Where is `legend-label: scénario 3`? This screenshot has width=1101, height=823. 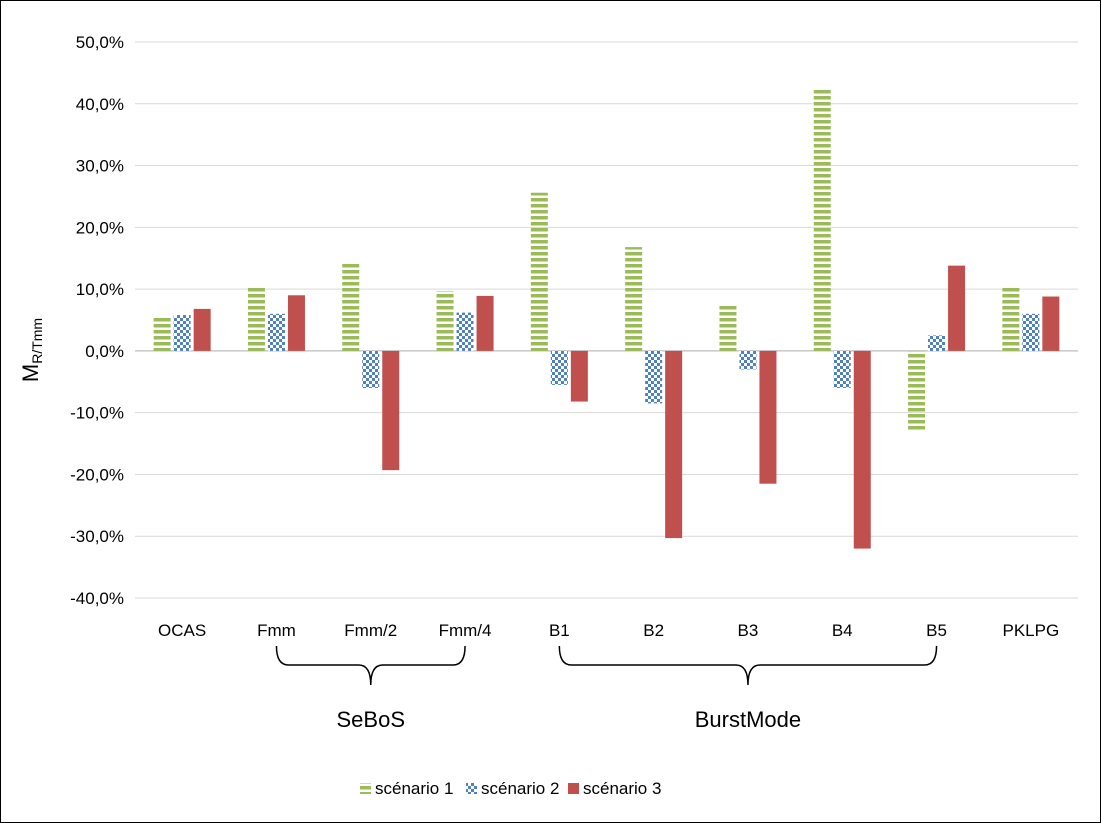
legend-label: scénario 3 is located at coordinates (622, 788).